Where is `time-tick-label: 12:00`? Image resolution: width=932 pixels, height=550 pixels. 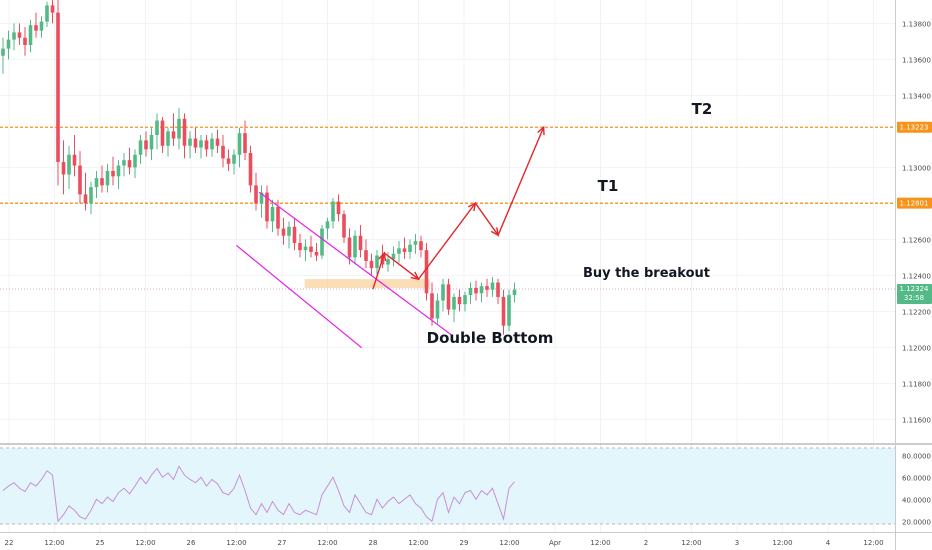
time-tick-label: 12:00 is located at coordinates (54, 543).